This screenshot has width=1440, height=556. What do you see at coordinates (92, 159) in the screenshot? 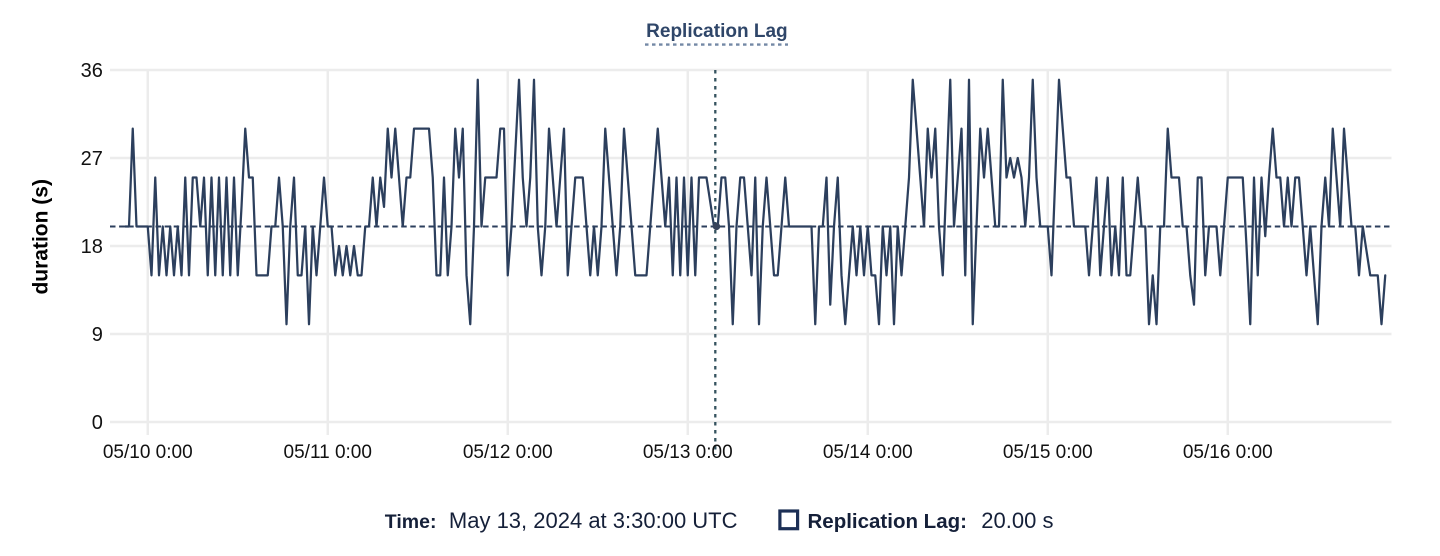
I see `svg-text: 27` at bounding box center [92, 159].